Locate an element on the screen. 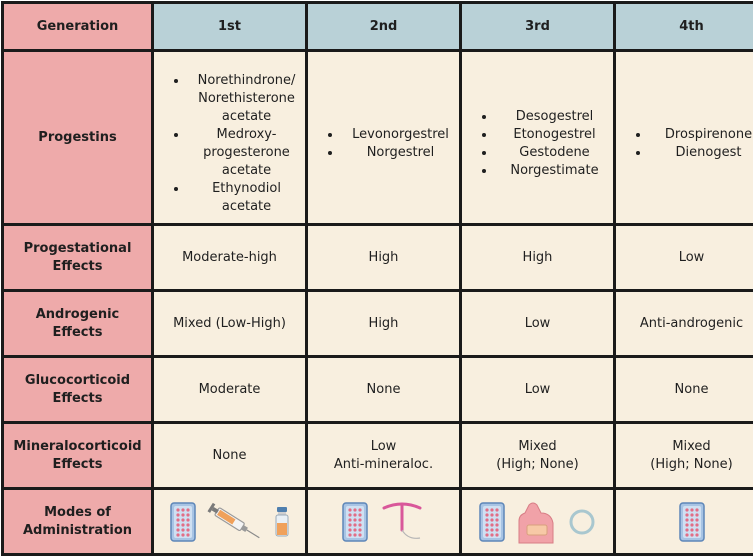 This screenshot has height=556, width=753. progestin-item: Norgestimate is located at coordinates (554, 171).